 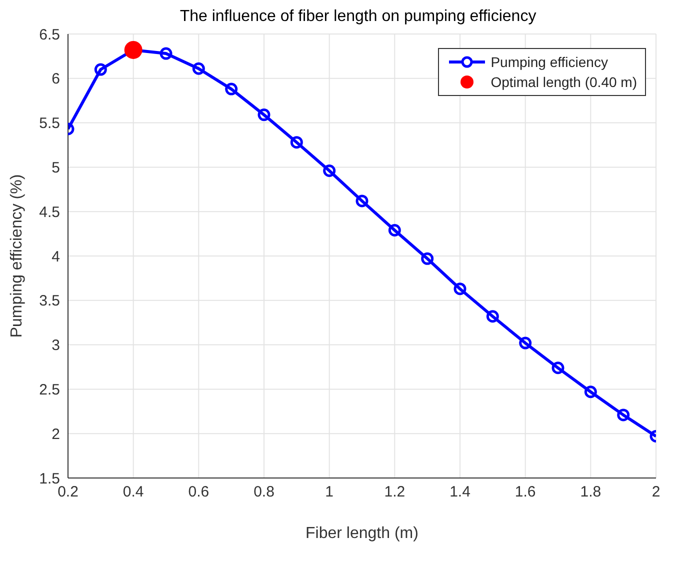 What do you see at coordinates (264, 492) in the screenshot?
I see `x-tick-label: 0.8` at bounding box center [264, 492].